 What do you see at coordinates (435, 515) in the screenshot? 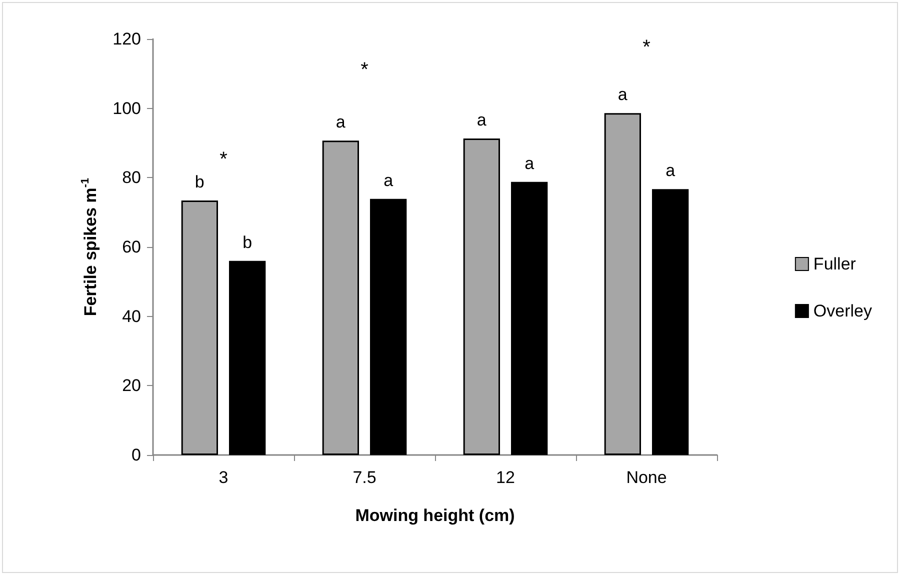
I see `x-axis-title: Mowing height (cm)` at bounding box center [435, 515].